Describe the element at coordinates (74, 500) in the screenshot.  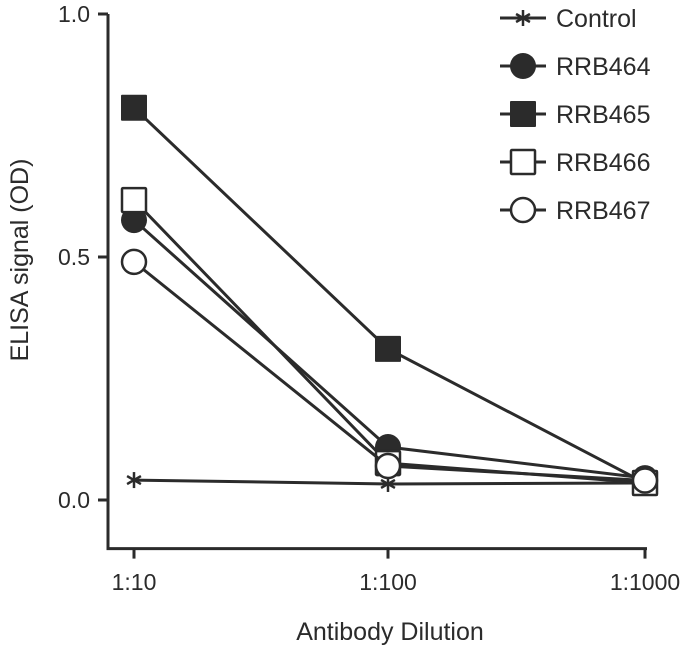
I see `y-tick-label: 0.0` at that location.